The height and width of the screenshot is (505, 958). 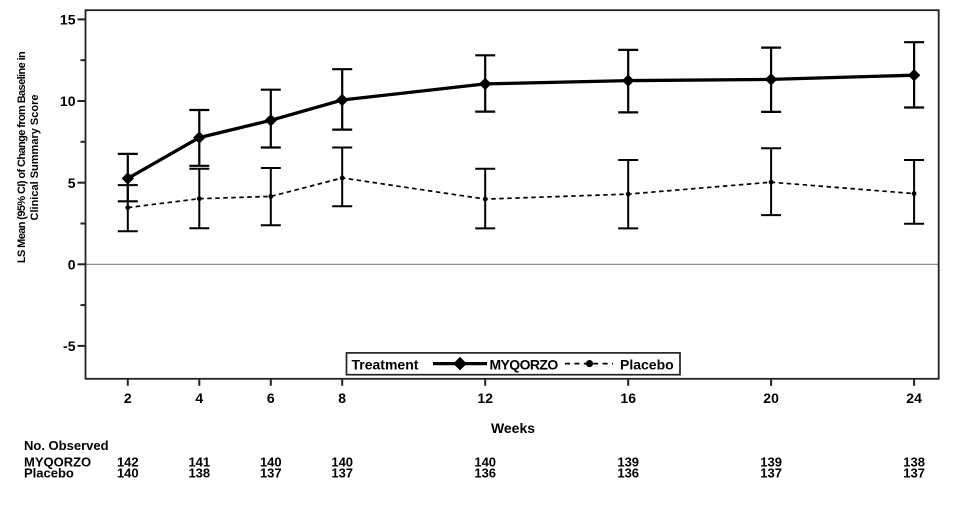 What do you see at coordinates (72, 183) in the screenshot?
I see `svg-text: 5` at bounding box center [72, 183].